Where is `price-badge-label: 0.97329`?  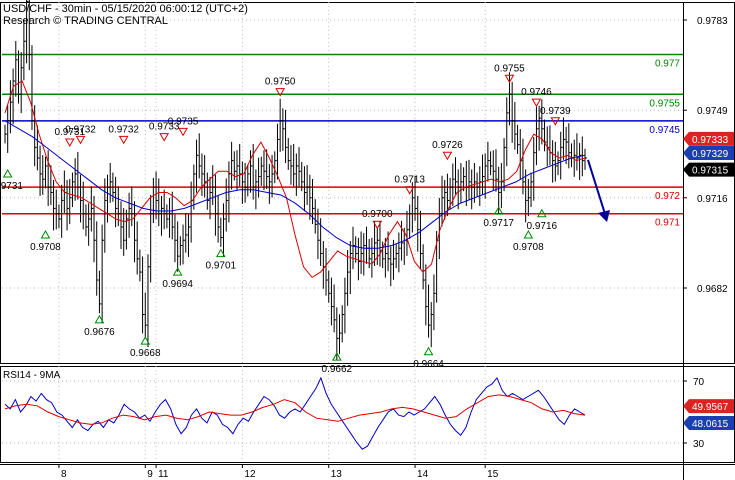
price-badge-label: 0.97329 is located at coordinates (710, 154).